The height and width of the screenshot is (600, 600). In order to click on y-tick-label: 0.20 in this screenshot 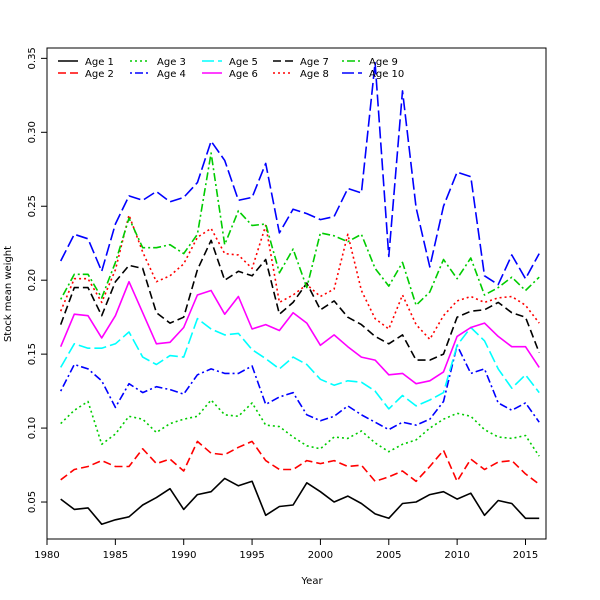, I will do `click(32, 280)`.